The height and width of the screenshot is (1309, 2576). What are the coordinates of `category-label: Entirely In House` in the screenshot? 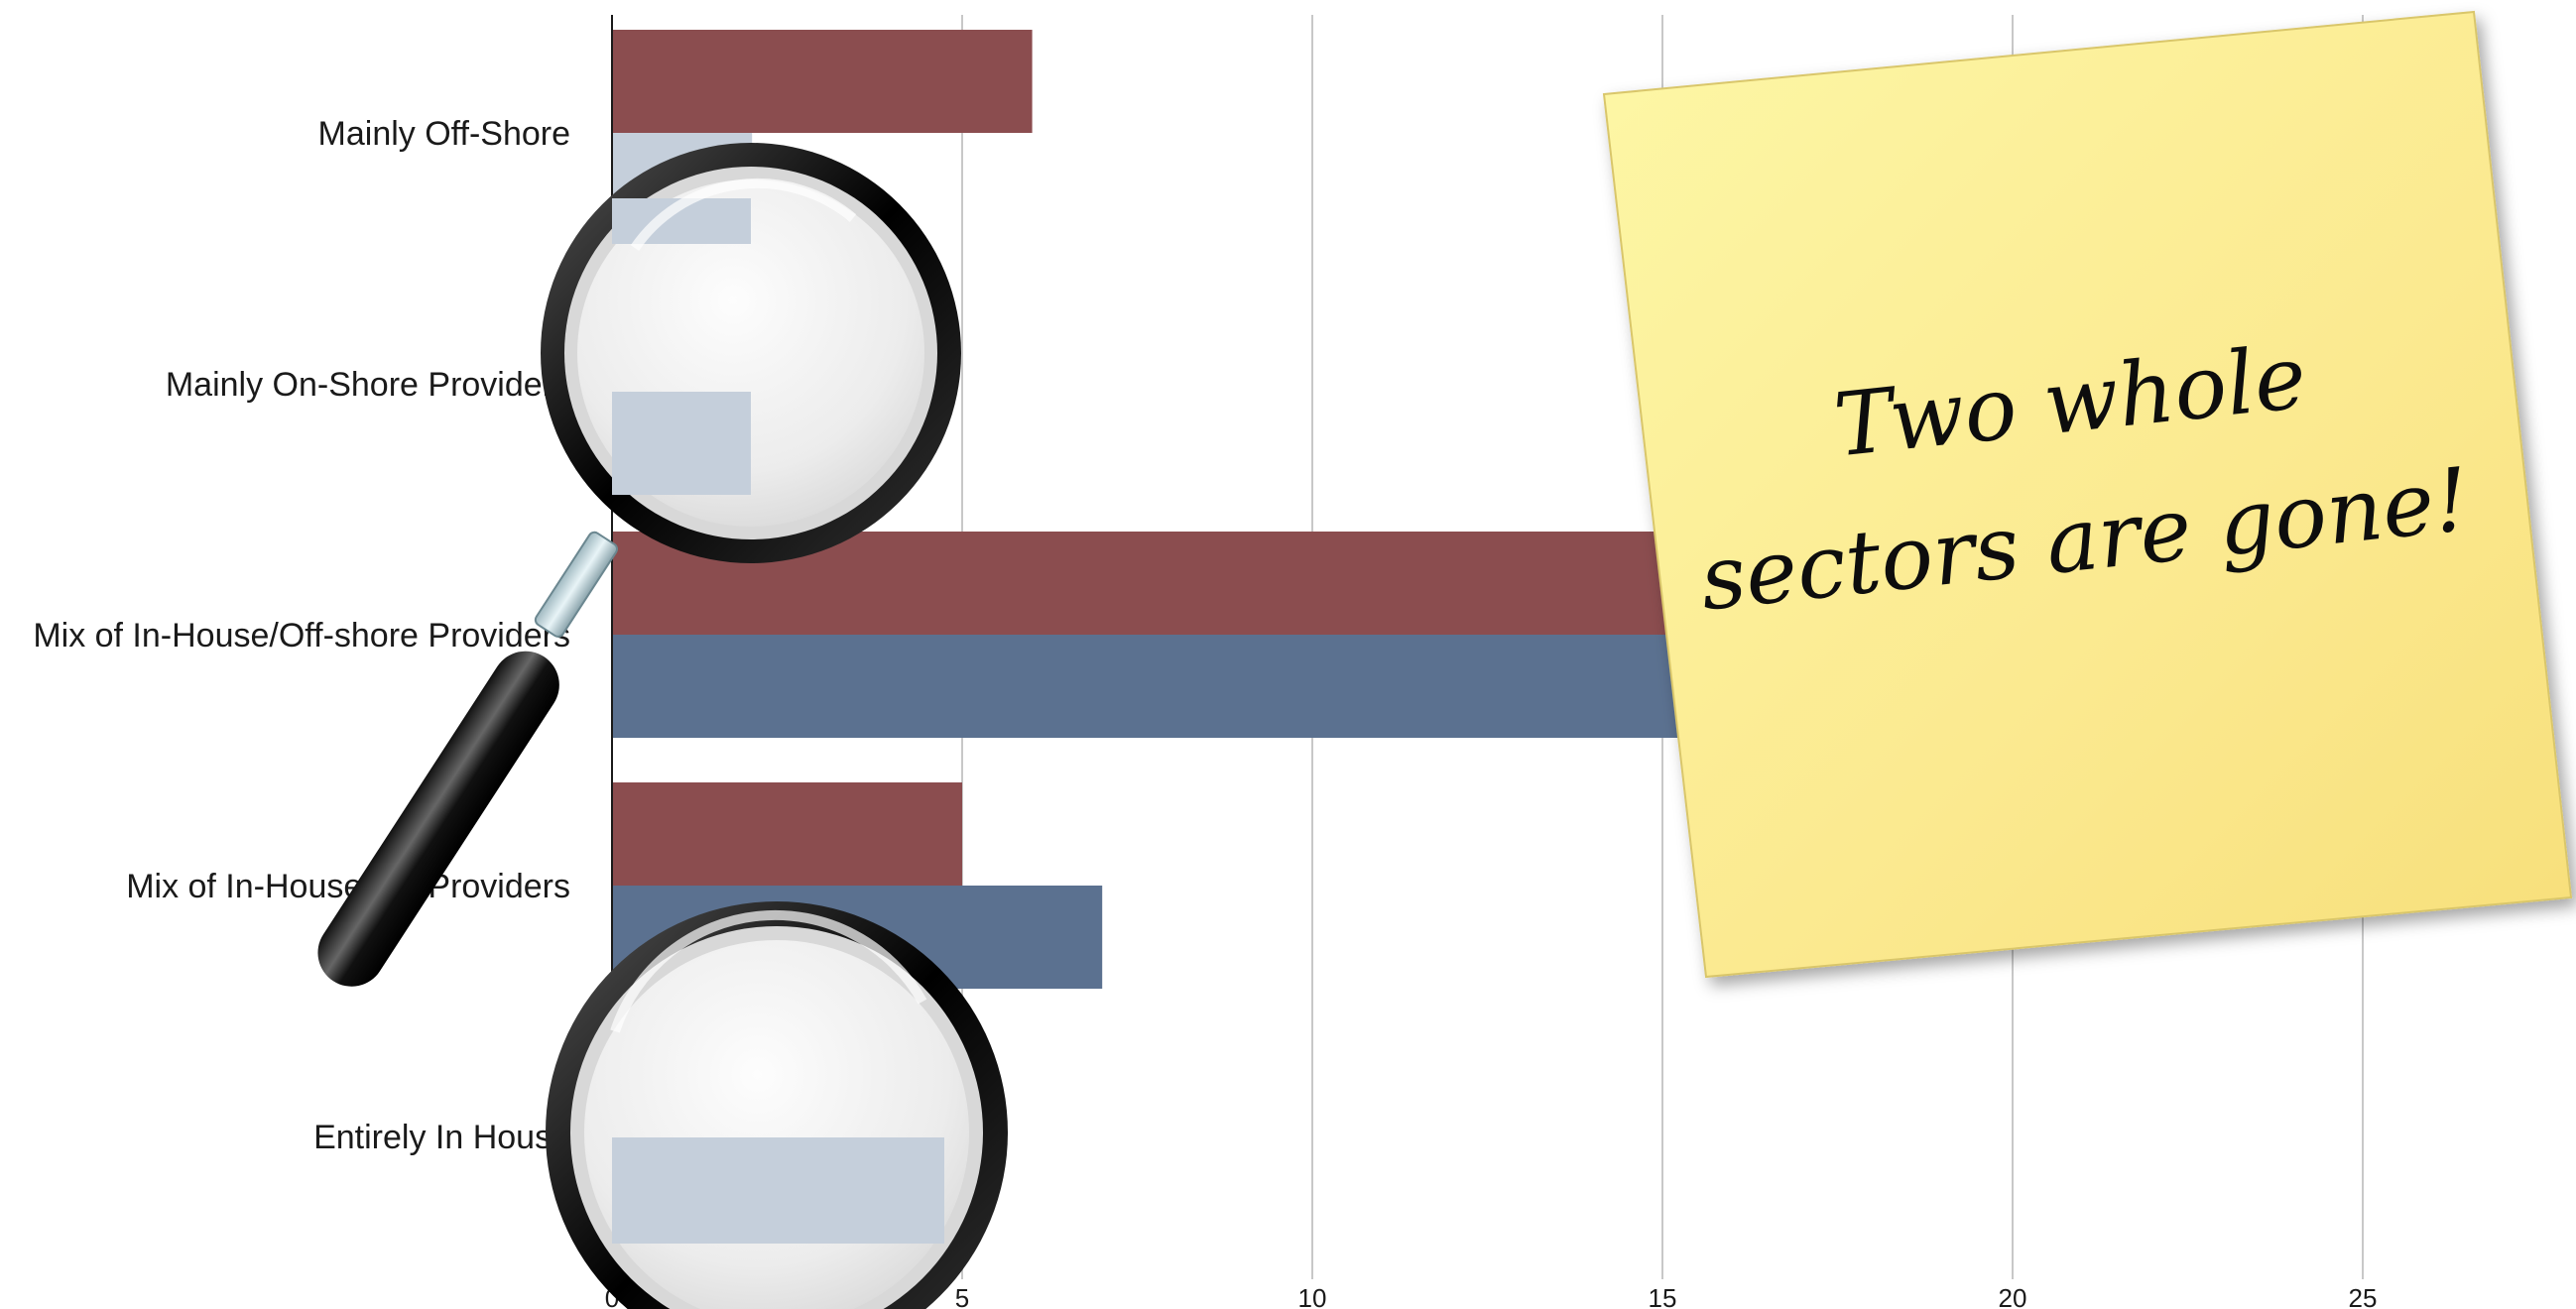 It's located at (441, 1137).